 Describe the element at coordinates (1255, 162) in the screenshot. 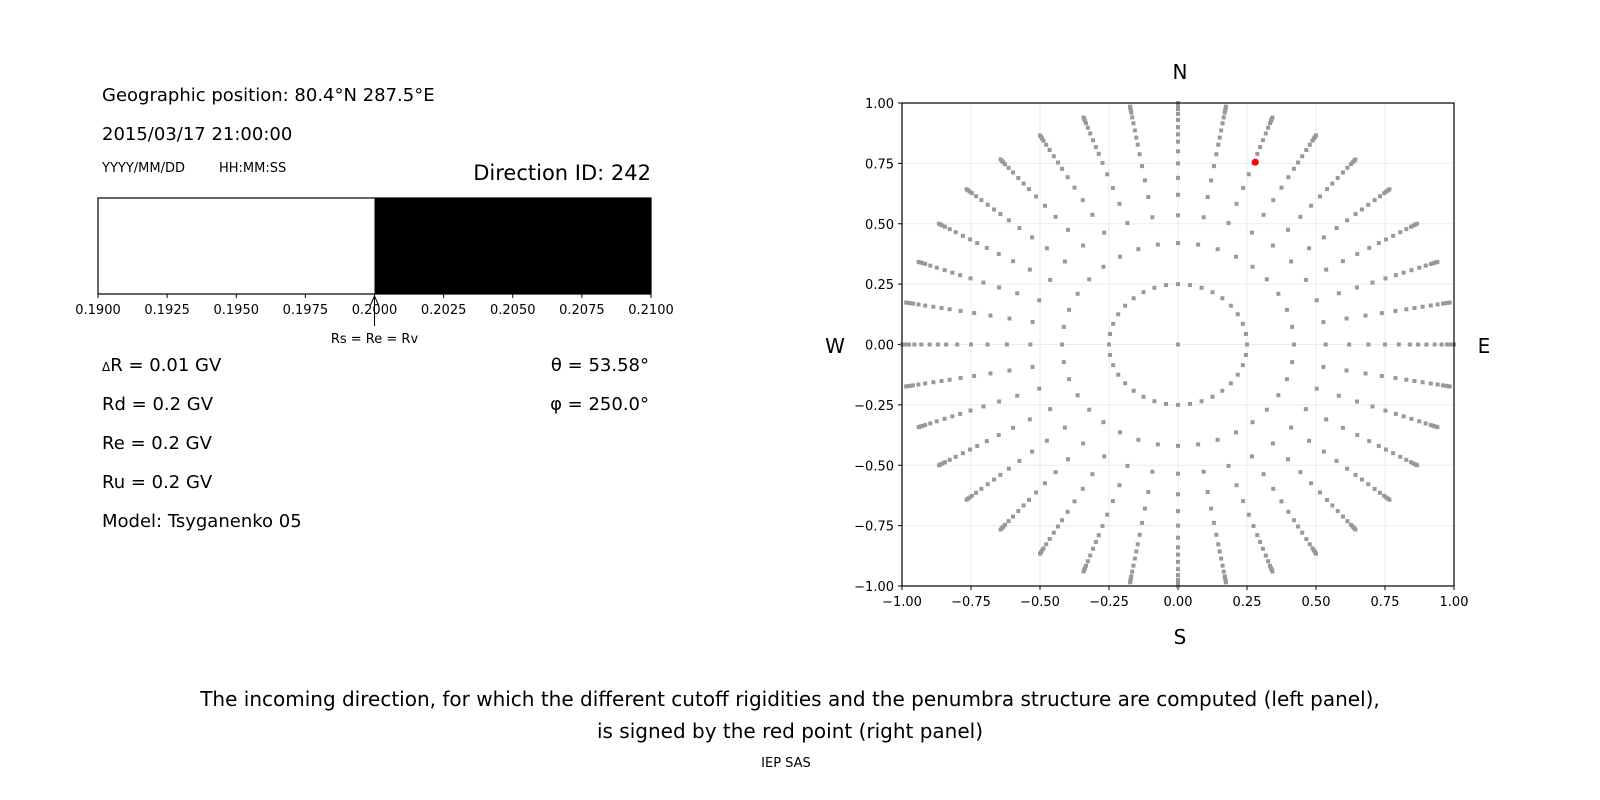

I see `incoming-direction-point` at that location.